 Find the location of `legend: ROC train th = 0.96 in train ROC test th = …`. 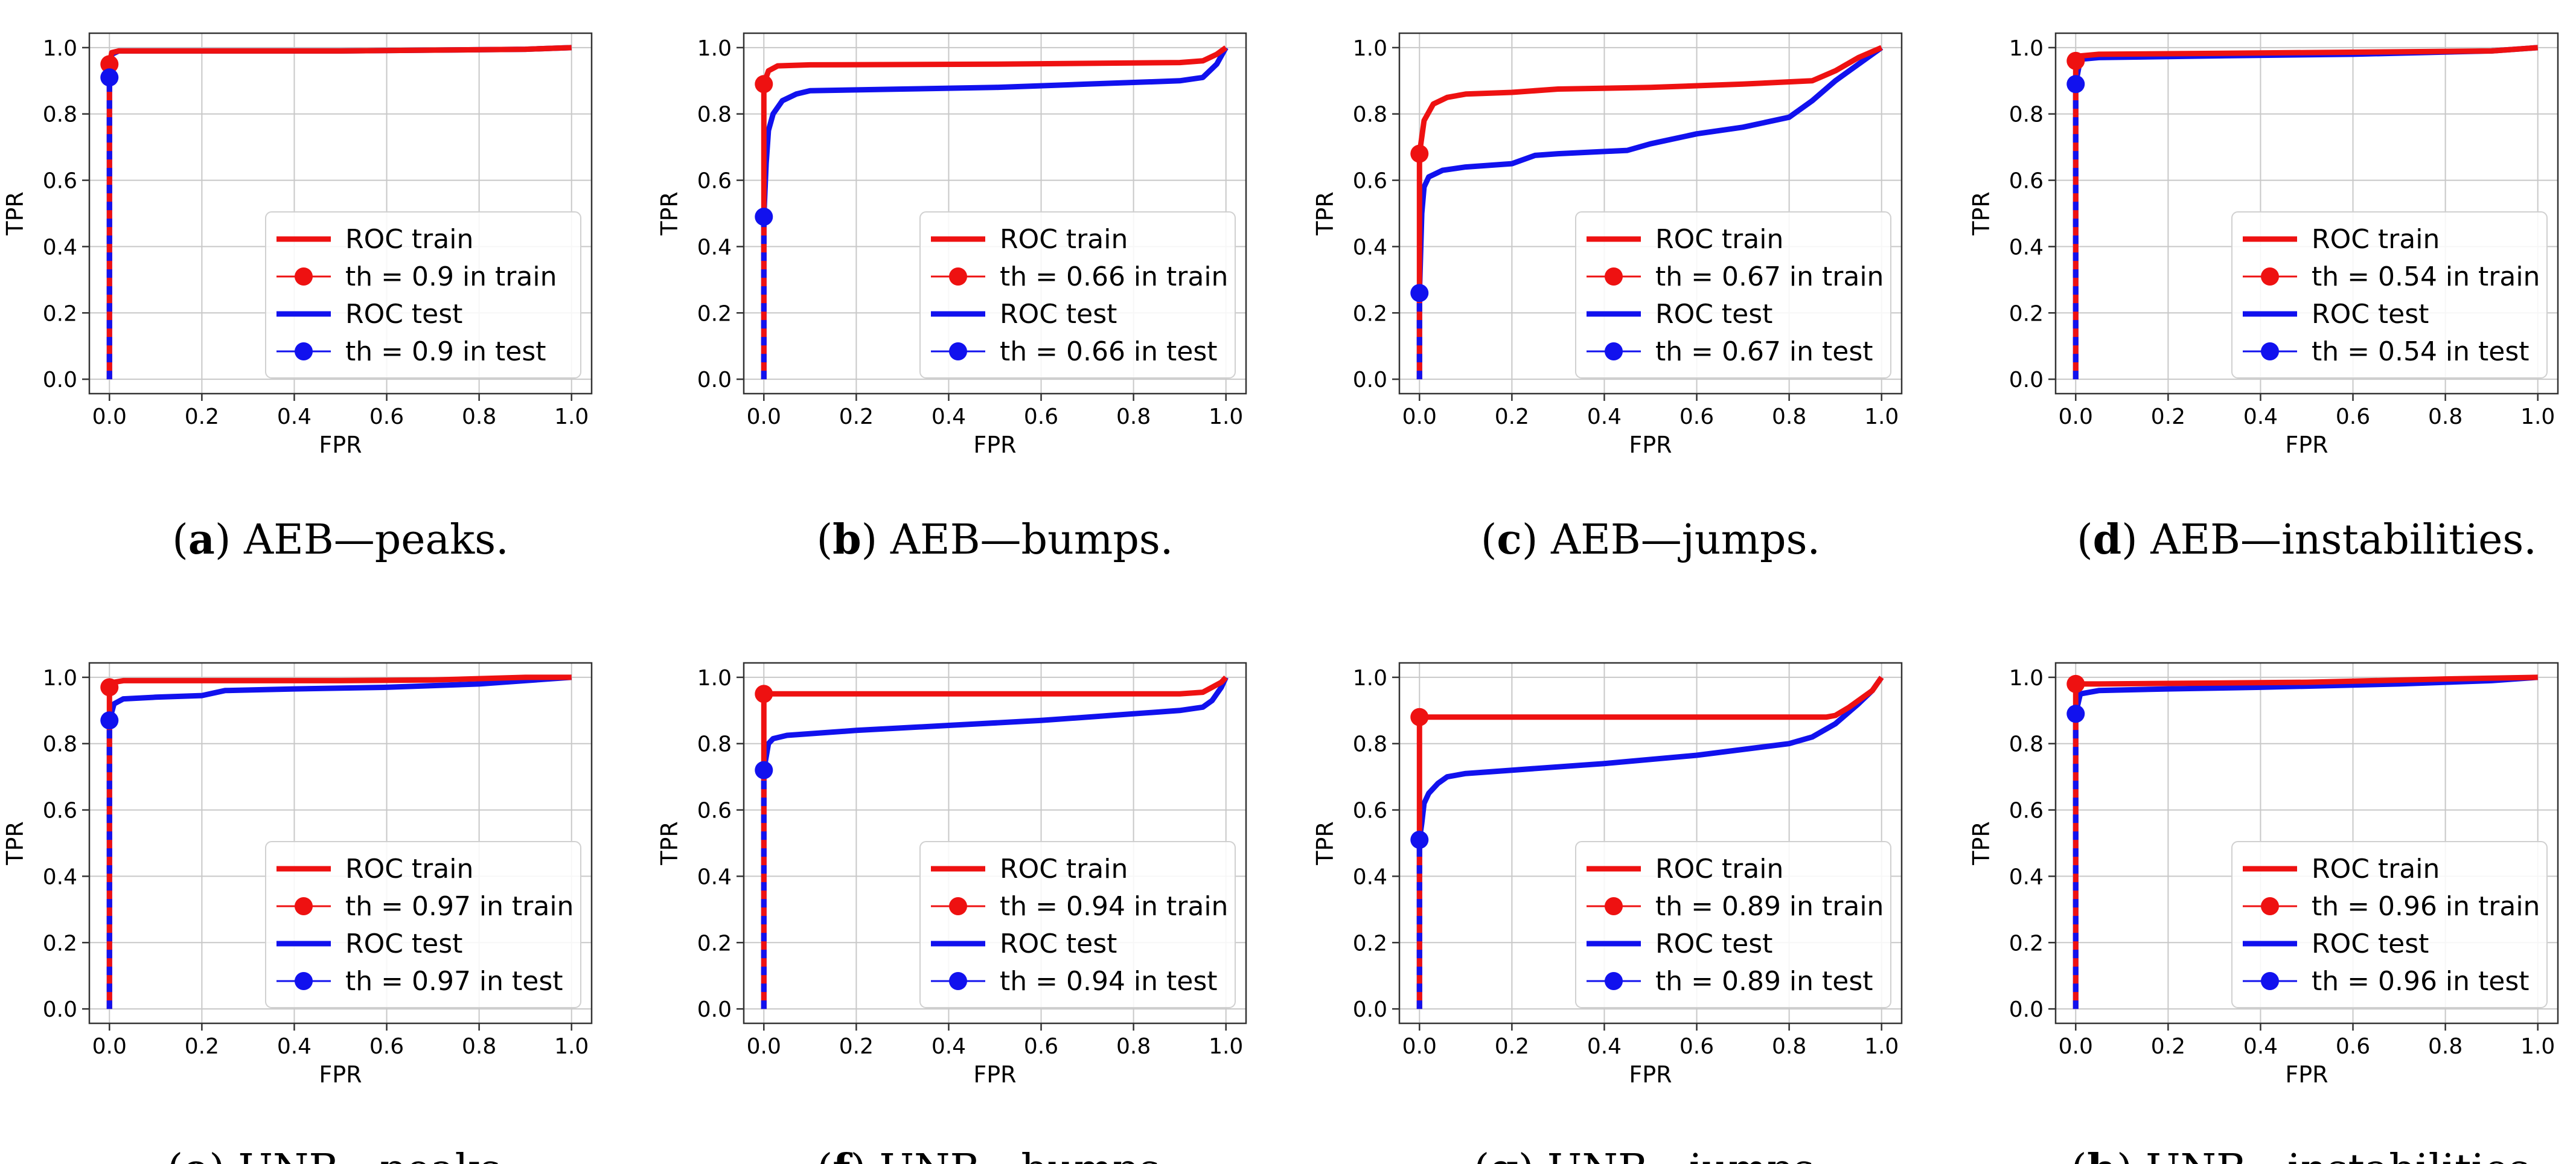

legend: ROC train th = 0.96 in train ROC test th = … is located at coordinates (2389, 924).